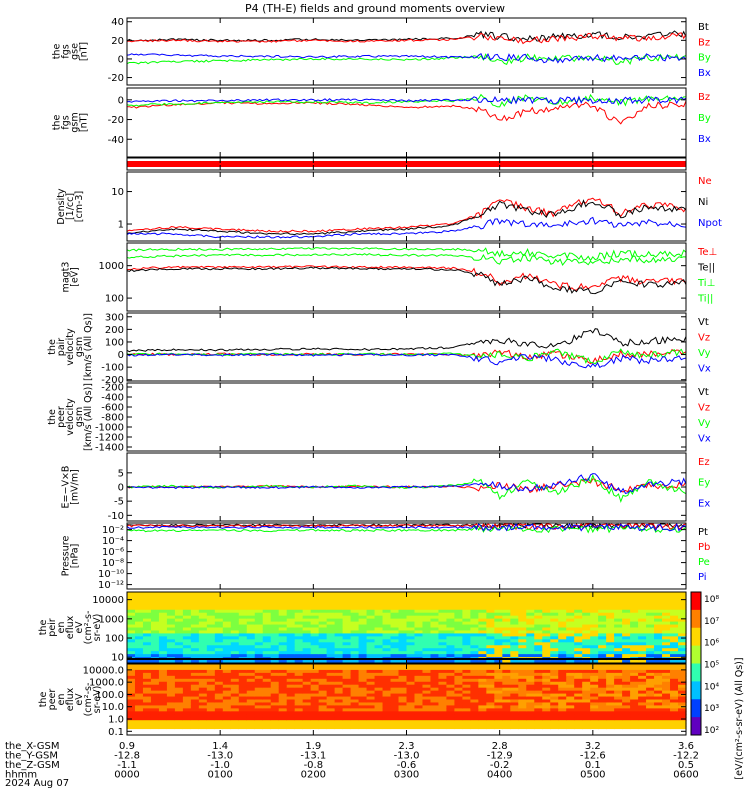 Image resolution: width=750 pixels, height=804 pixels. I want to click on y-axis-label-line: en, so click(61, 628).